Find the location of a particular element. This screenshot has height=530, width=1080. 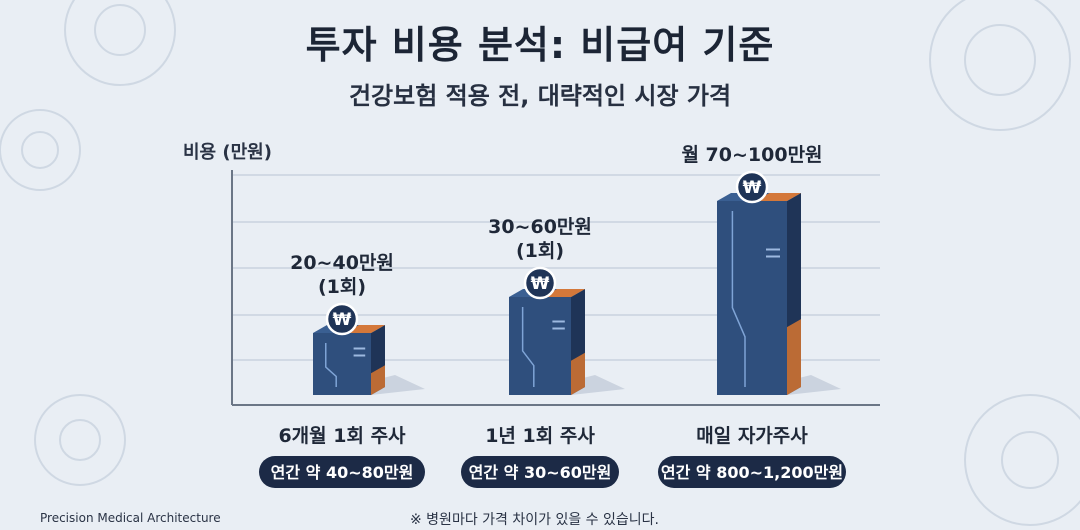

price-disclaimer: ※ 병원마다 가격 차이가 있을 수 있습니다. is located at coordinates (534, 520).